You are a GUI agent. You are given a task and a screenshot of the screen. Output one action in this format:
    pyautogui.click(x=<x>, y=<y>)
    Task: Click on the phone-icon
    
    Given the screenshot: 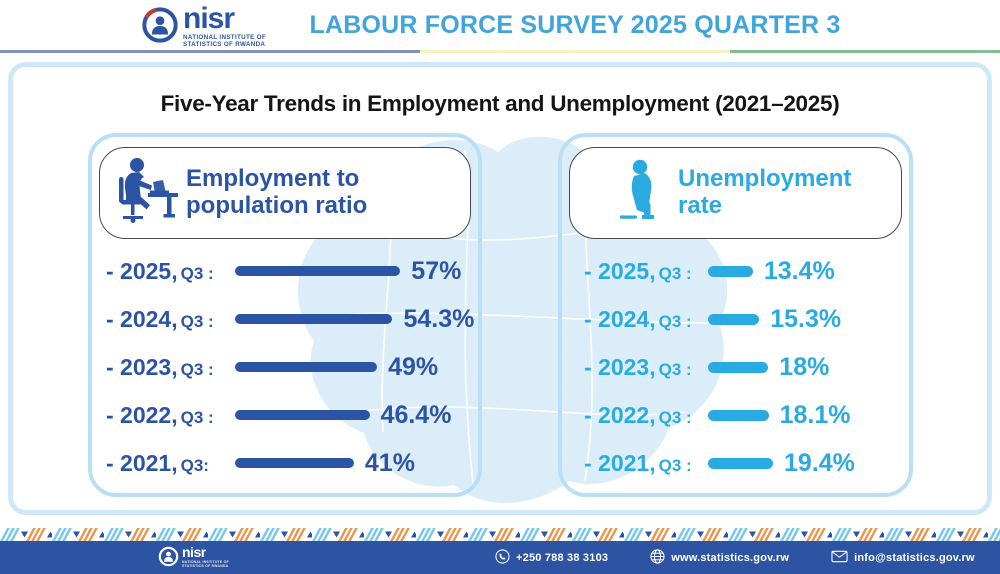 What is the action you would take?
    pyautogui.click(x=502, y=557)
    